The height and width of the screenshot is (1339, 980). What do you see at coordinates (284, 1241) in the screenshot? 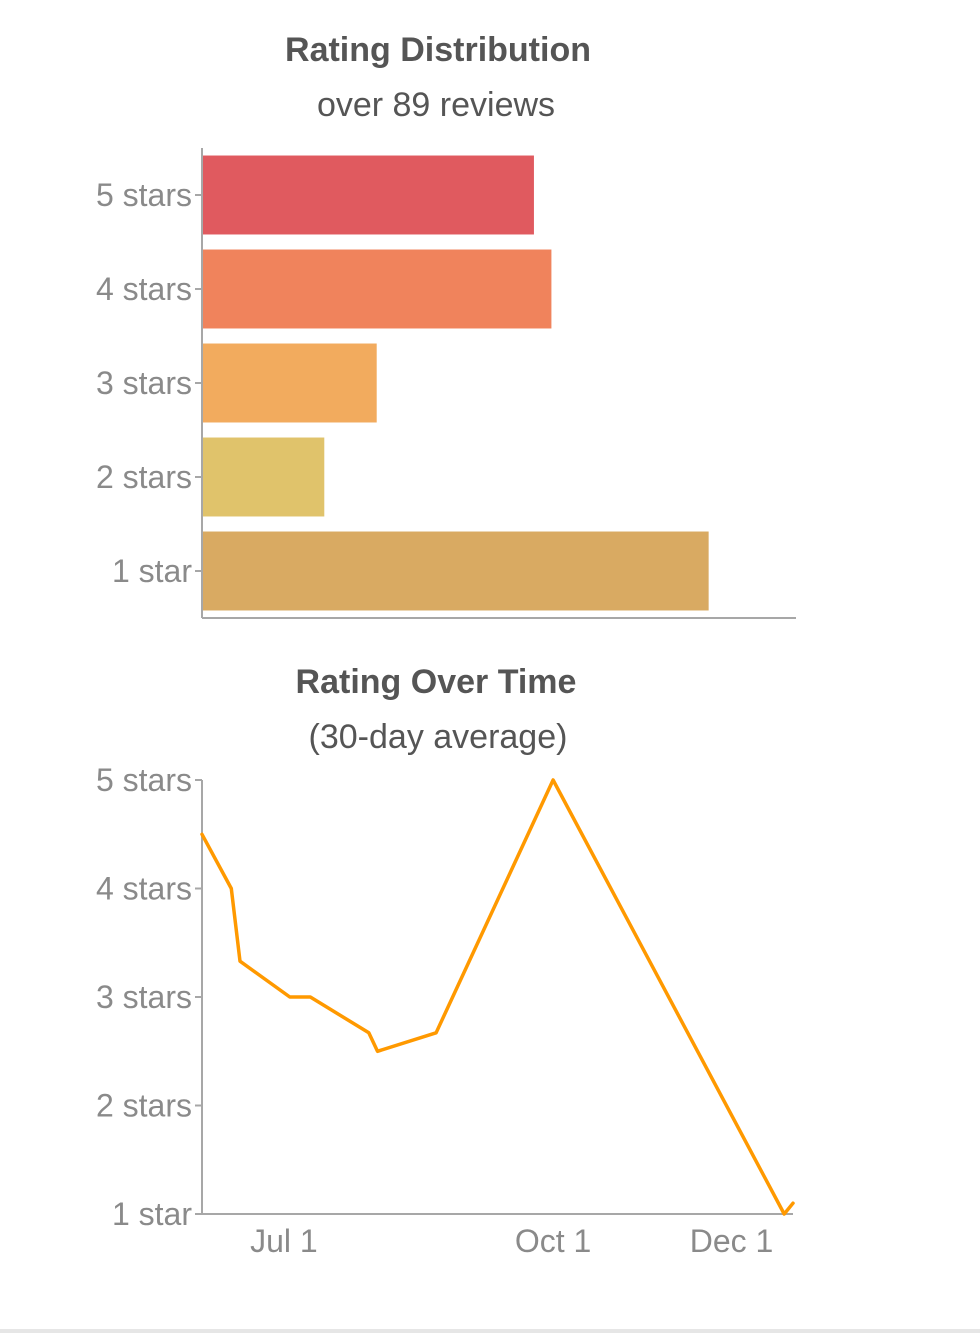
I see `line-x-tick-label: Jul 1` at bounding box center [284, 1241].